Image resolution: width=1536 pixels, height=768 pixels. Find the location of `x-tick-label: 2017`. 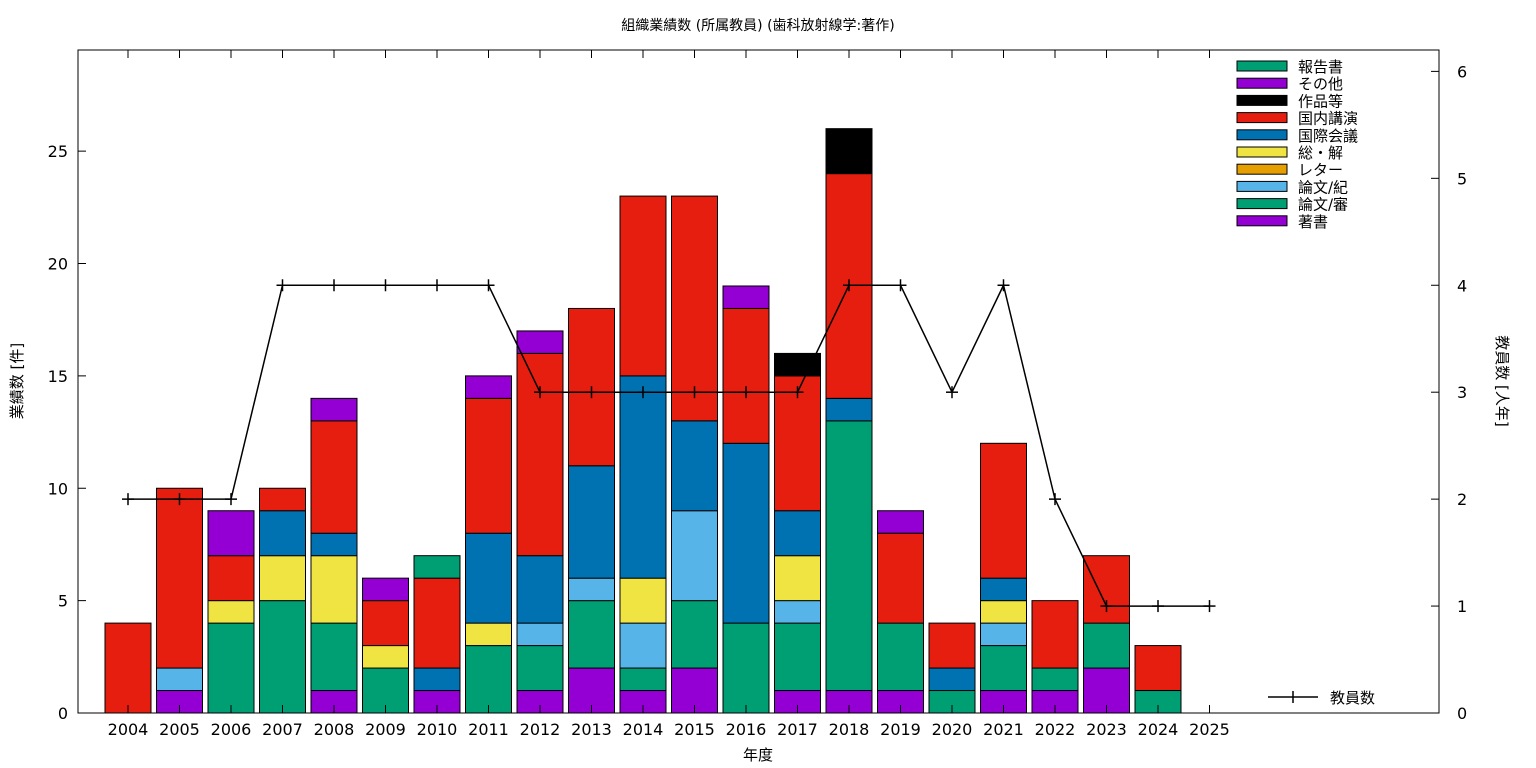

x-tick-label: 2017 is located at coordinates (797, 729).